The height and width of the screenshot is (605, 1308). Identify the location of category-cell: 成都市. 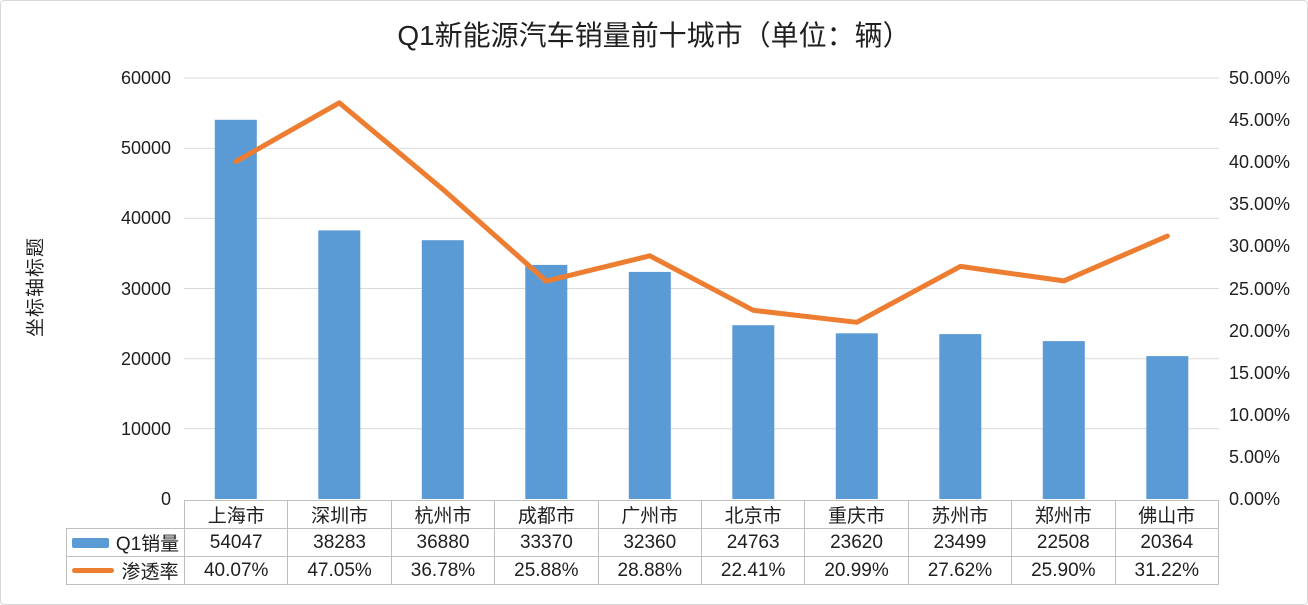
(546, 514).